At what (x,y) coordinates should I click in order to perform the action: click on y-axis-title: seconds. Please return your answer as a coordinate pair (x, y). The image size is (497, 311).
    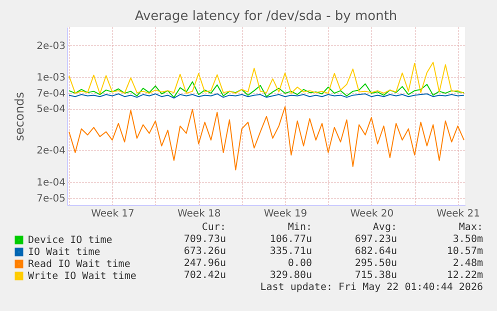
    Looking at the image, I should click on (19, 117).